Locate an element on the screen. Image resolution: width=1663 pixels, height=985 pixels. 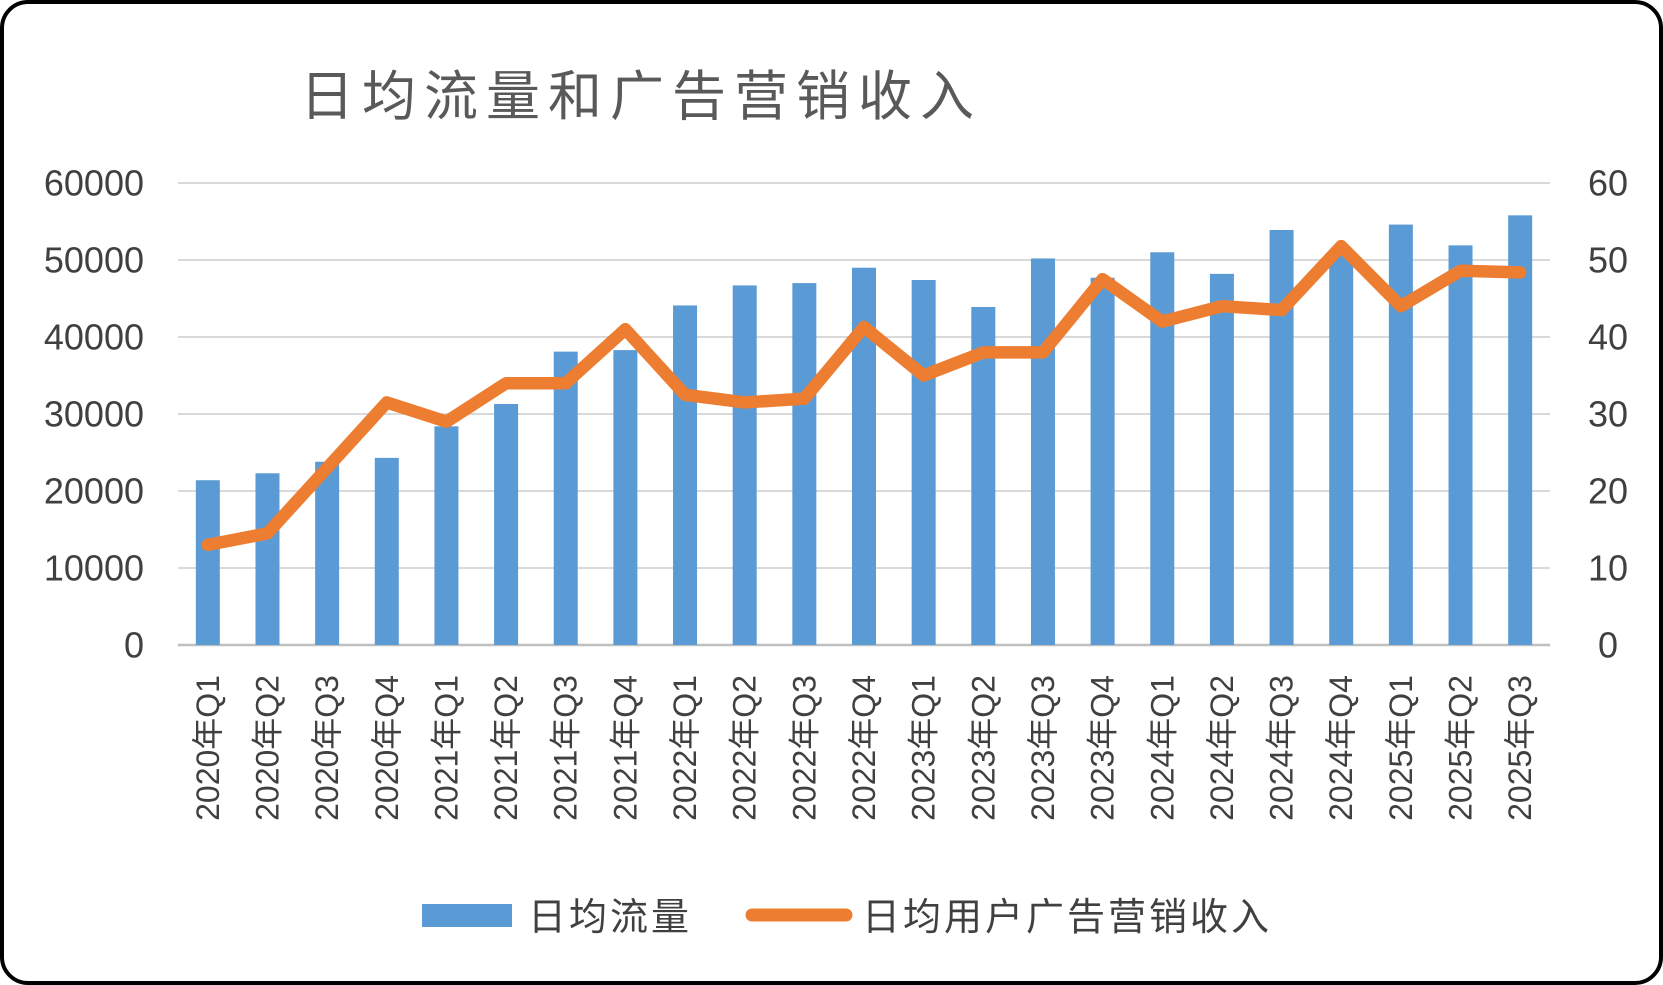
x-axis-category-label: 2022年Q4 is located at coordinates (864, 748).